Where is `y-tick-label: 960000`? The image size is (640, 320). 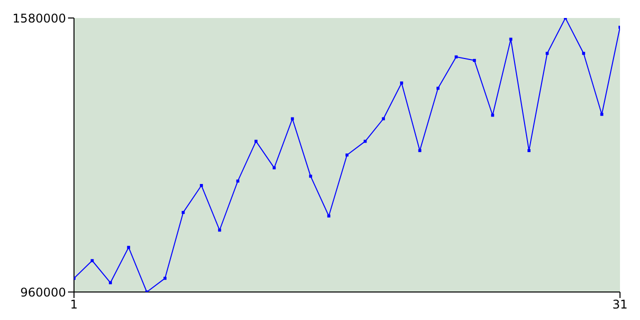
y-tick-label: 960000 is located at coordinates (43, 292).